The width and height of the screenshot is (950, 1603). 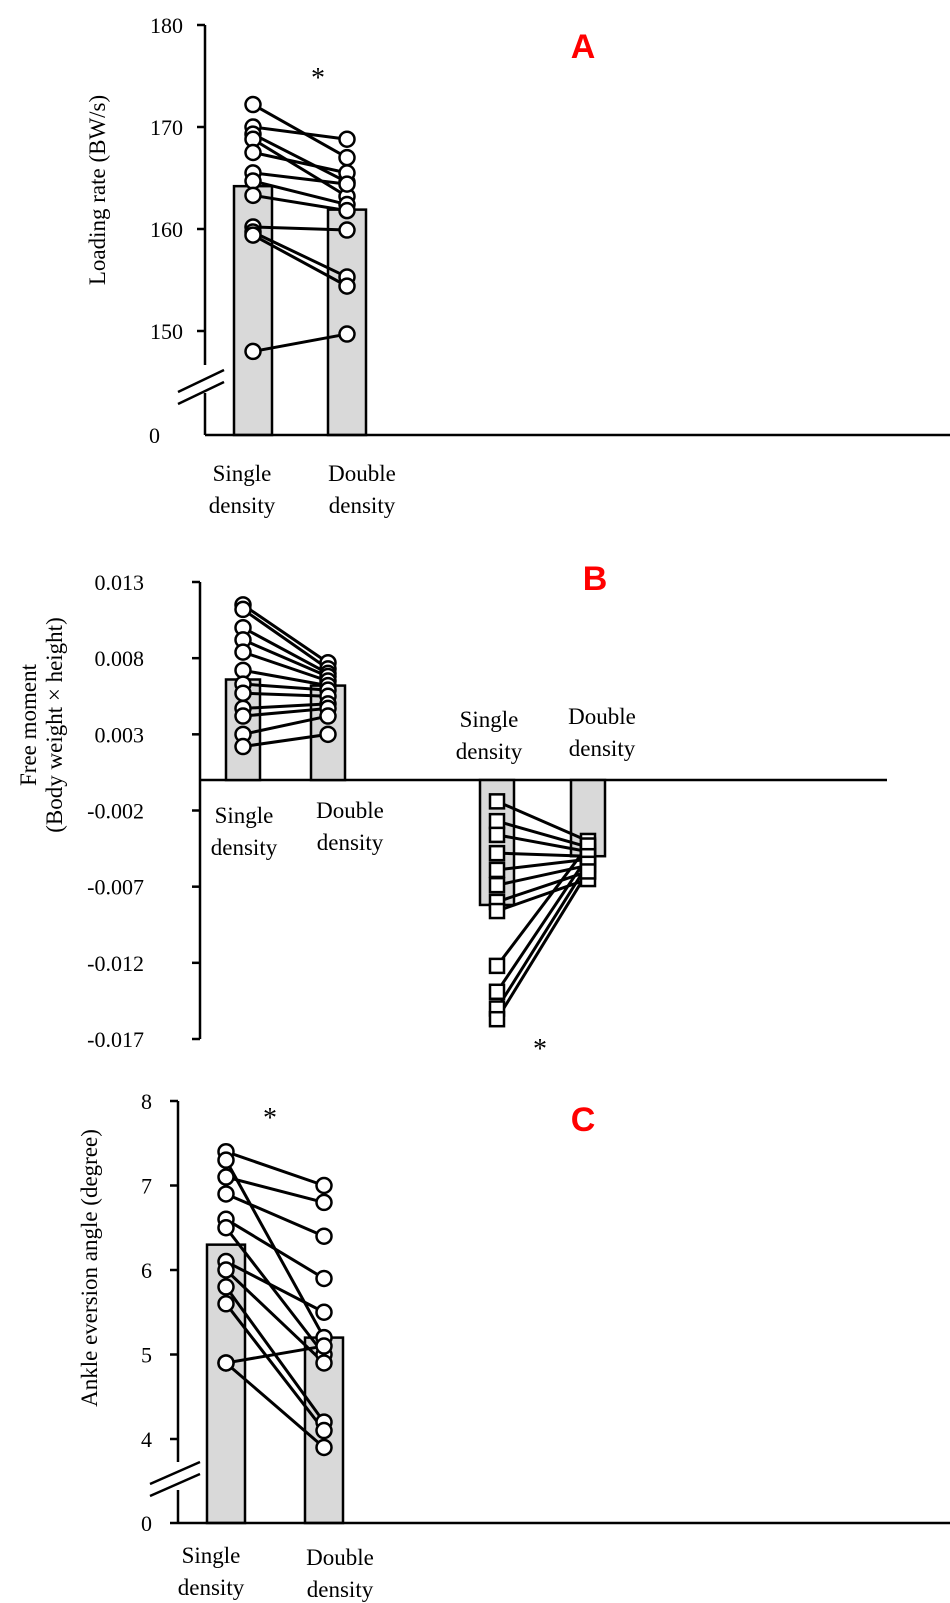 I want to click on panel-b-label: B, so click(x=595, y=579).